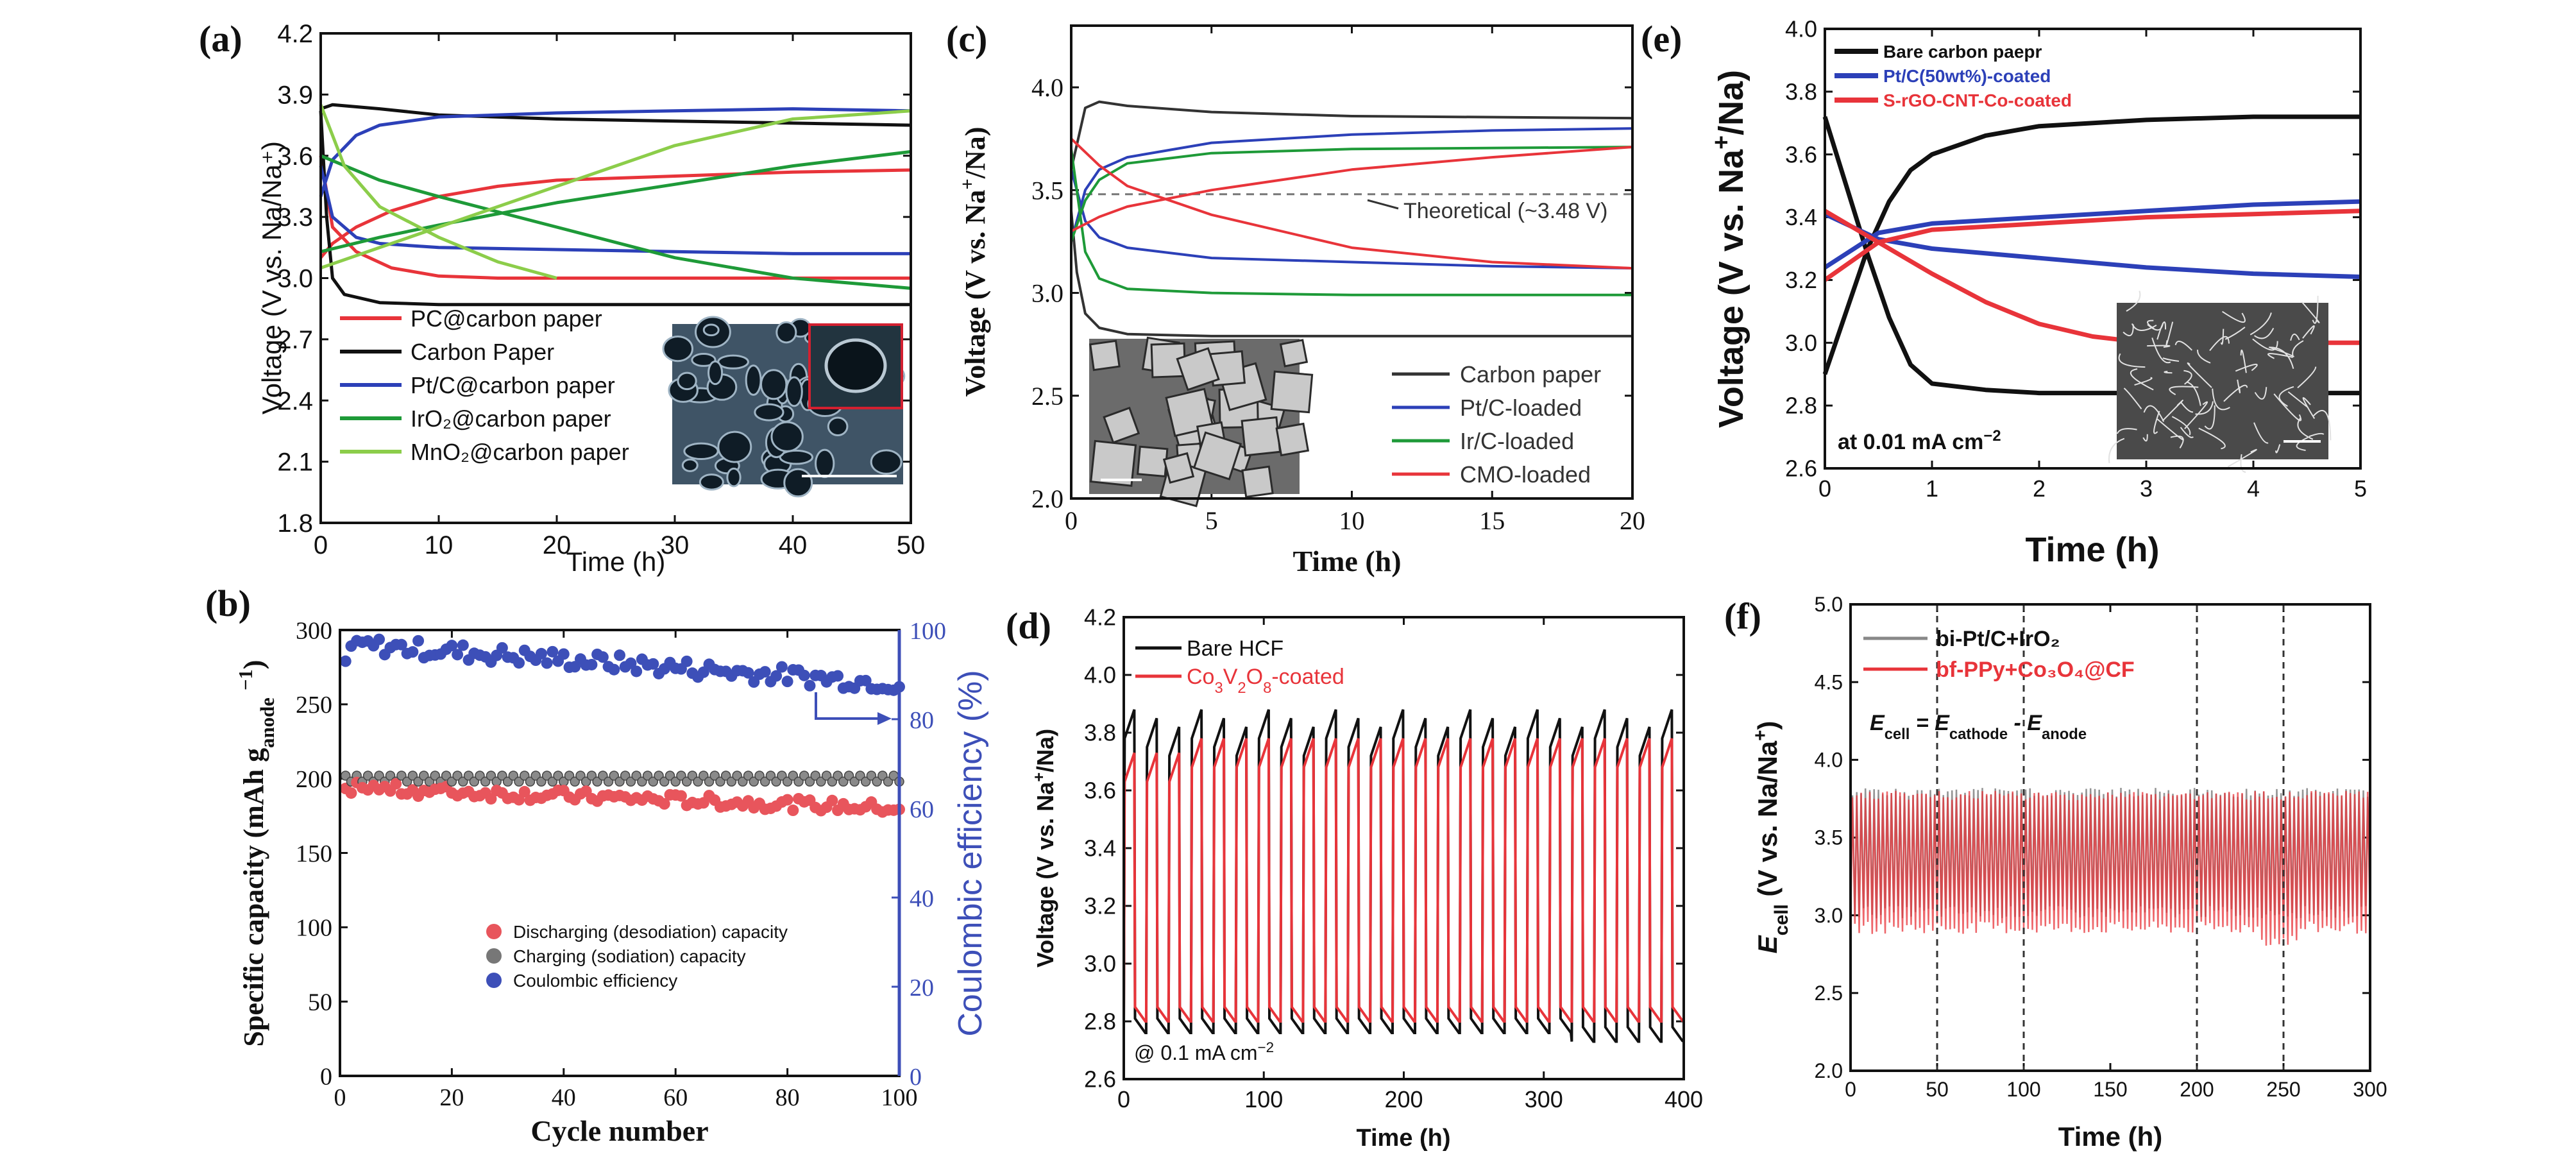 The height and width of the screenshot is (1167, 2576). Describe the element at coordinates (1829, 604) in the screenshot. I see `y-tick-label: 5.0` at that location.